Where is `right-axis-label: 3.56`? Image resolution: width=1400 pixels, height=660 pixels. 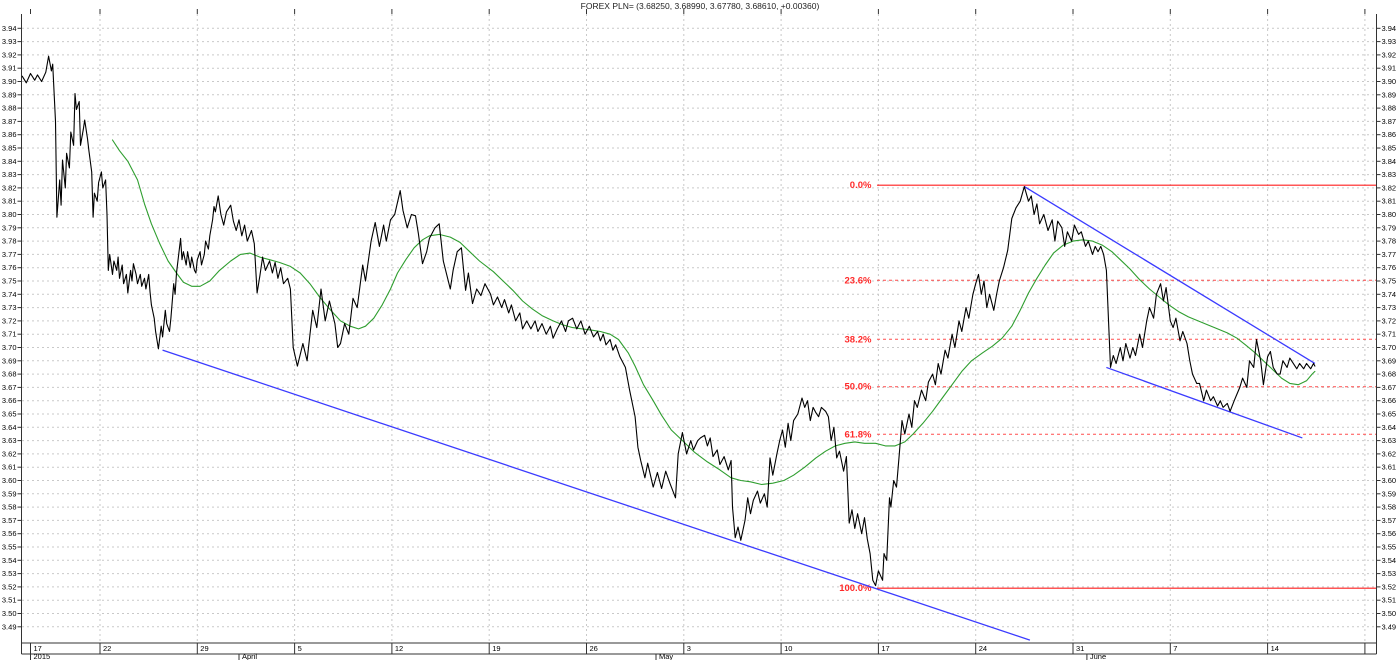 right-axis-label: 3.56 is located at coordinates (1389, 533).